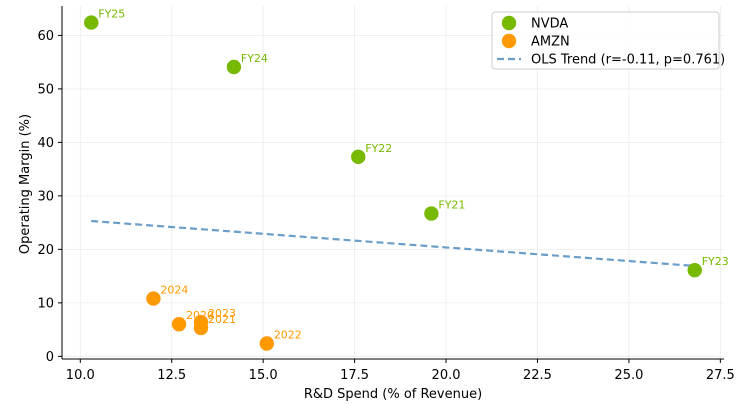 The image size is (745, 404). What do you see at coordinates (45, 250) in the screenshot?
I see `y-tick-label: 20` at bounding box center [45, 250].